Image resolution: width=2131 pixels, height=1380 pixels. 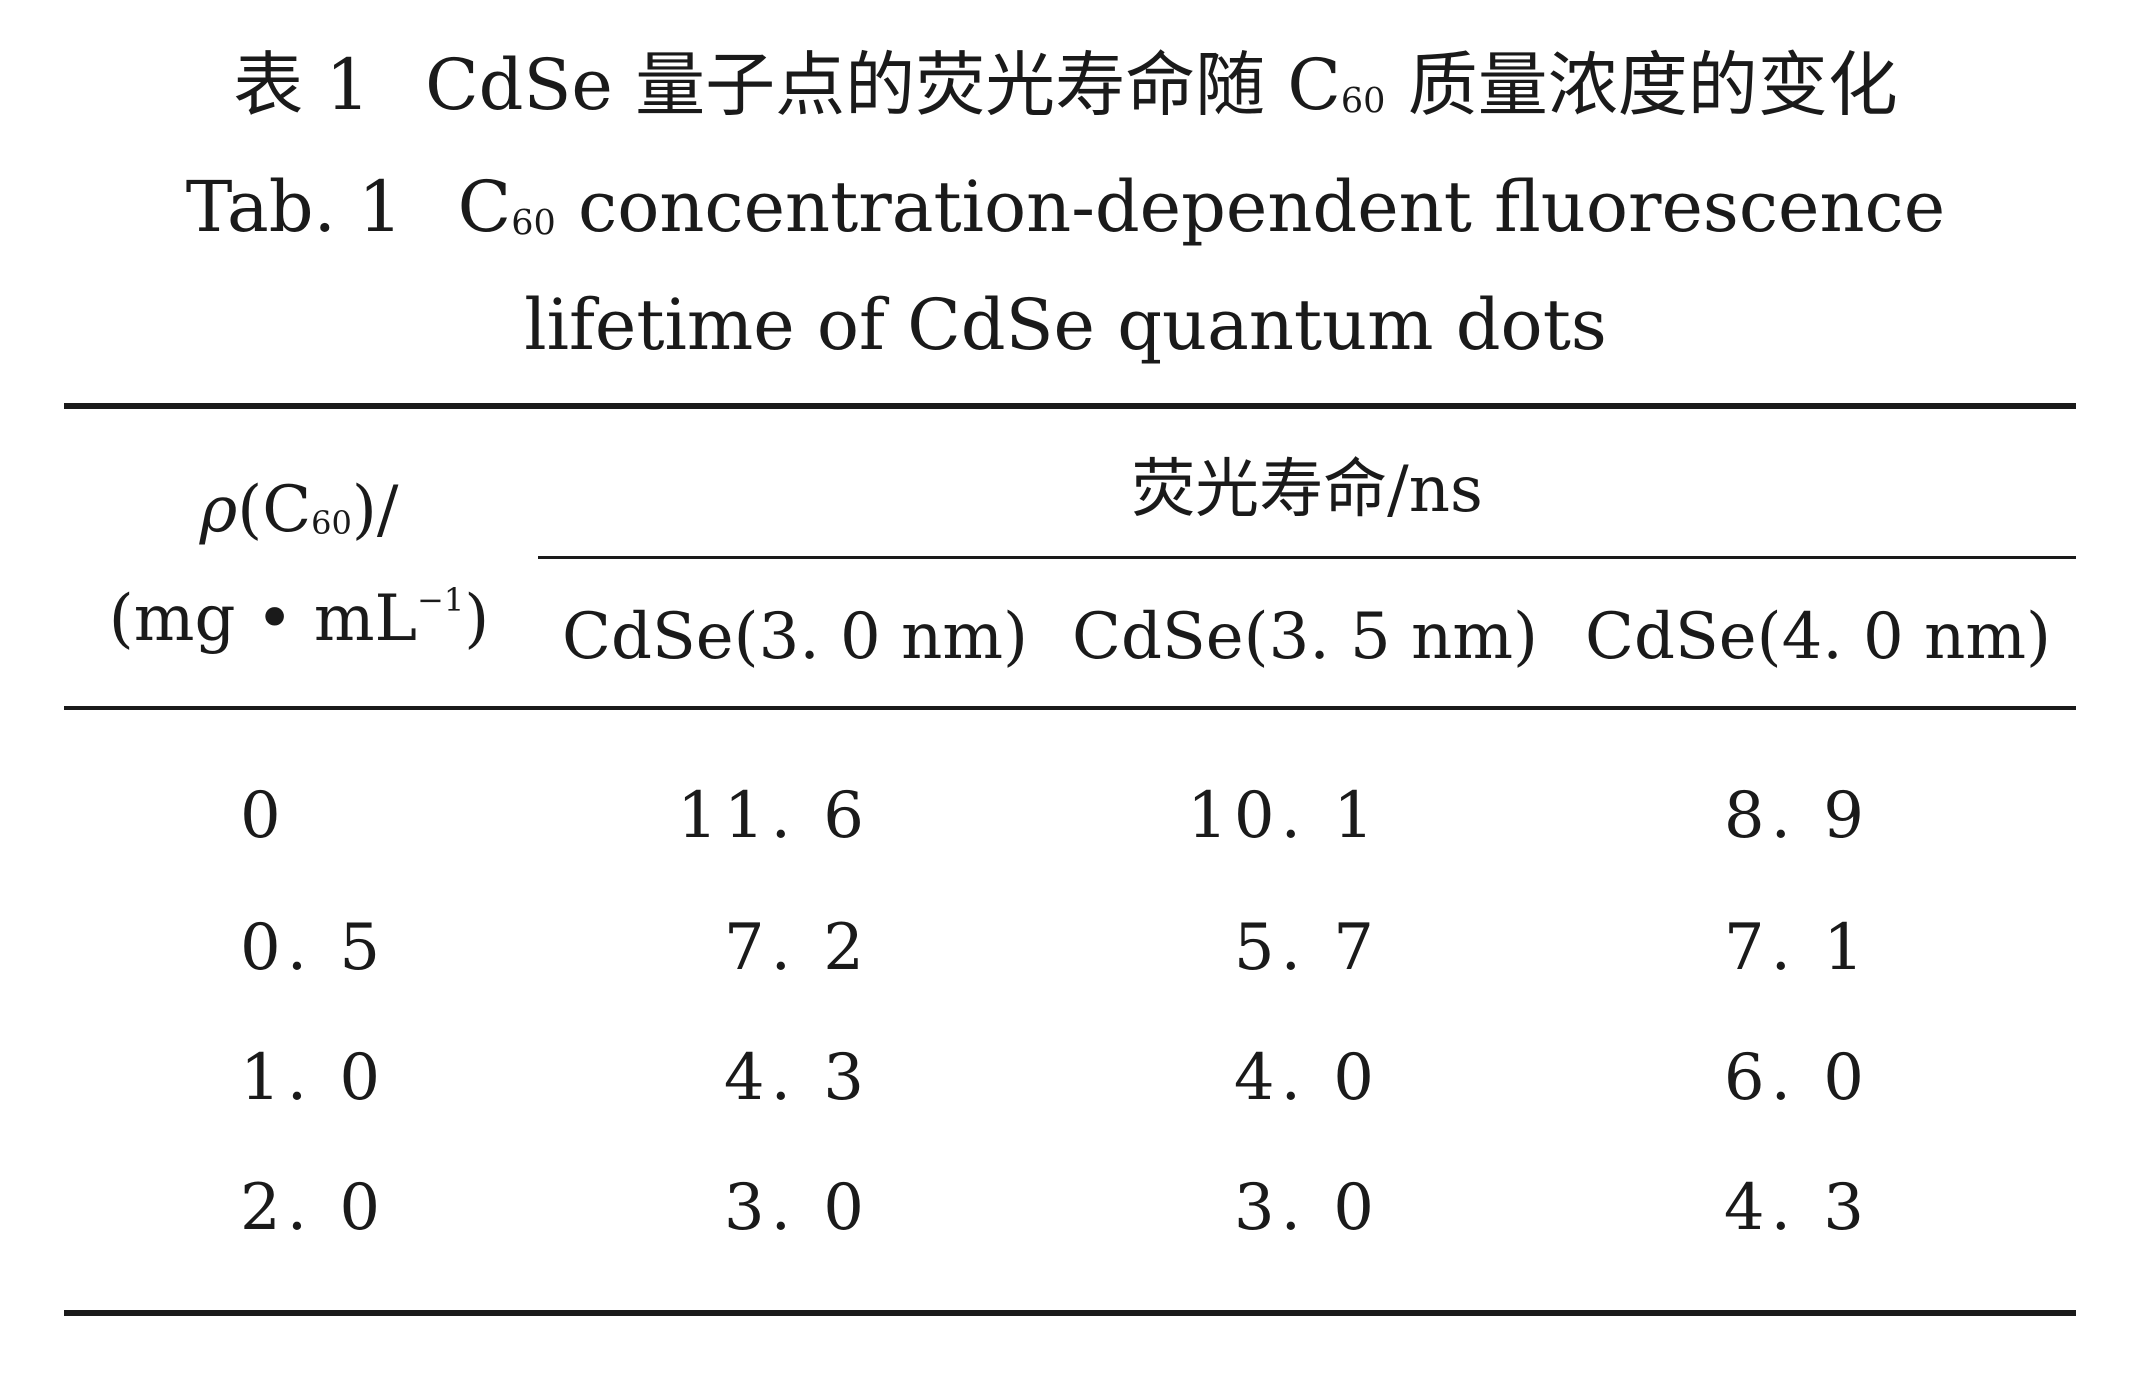 What do you see at coordinates (1363, 101) in the screenshot?
I see `caption-cn-subscript: 60` at bounding box center [1363, 101].